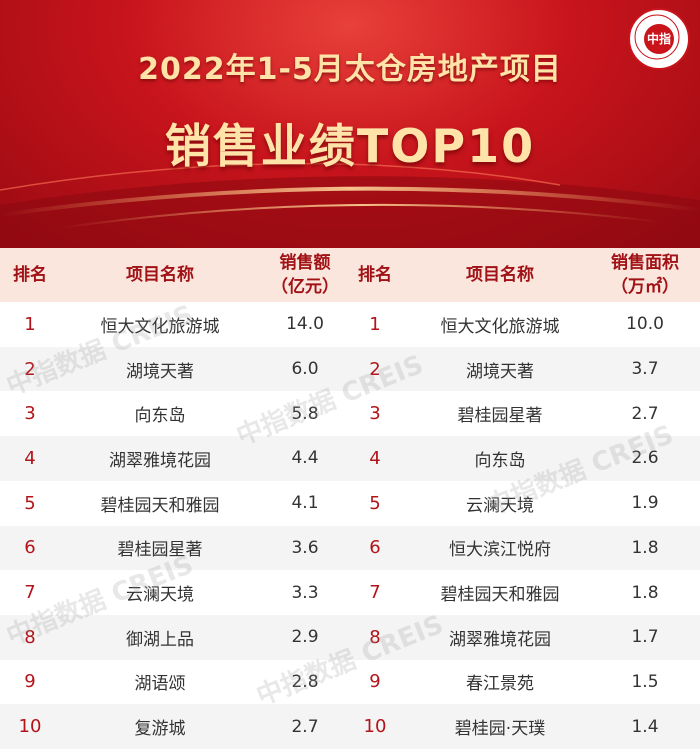 The height and width of the screenshot is (749, 700). What do you see at coordinates (305, 324) in the screenshot?
I see `sales-amount-value: 14.0` at bounding box center [305, 324].